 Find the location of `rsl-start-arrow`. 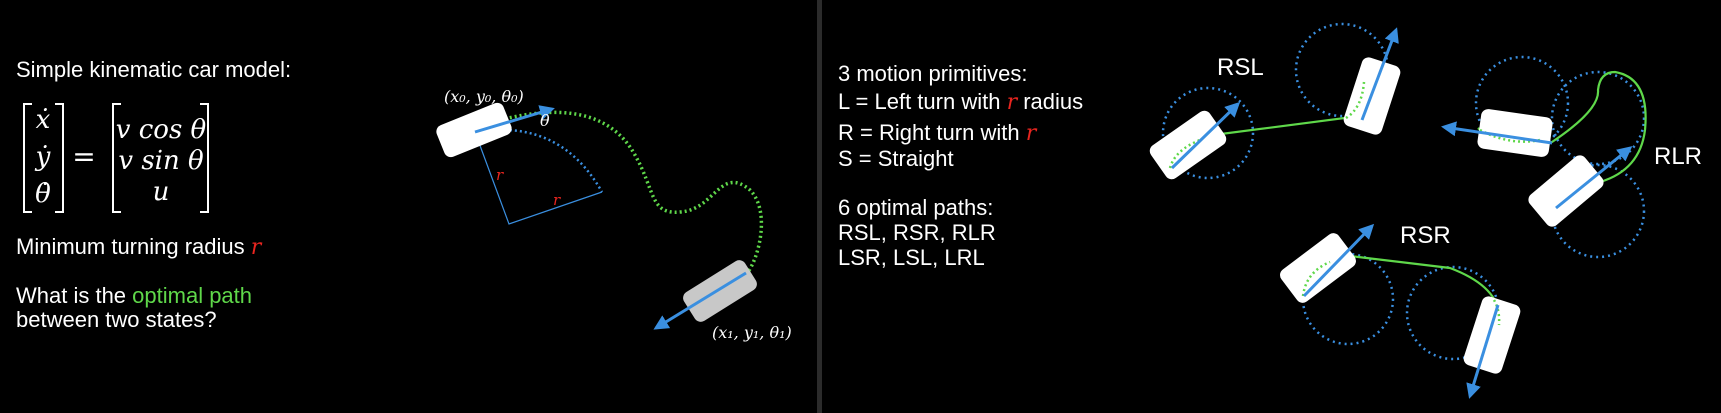

rsl-start-arrow is located at coordinates (1205, 135).